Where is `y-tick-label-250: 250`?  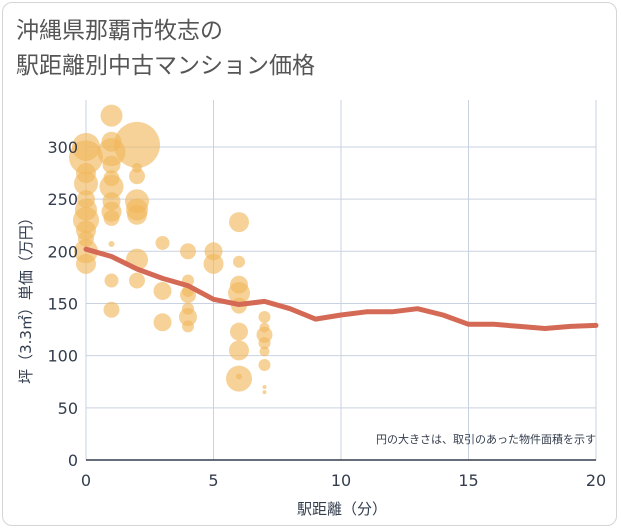
y-tick-label-250: 250 is located at coordinates (62, 199).